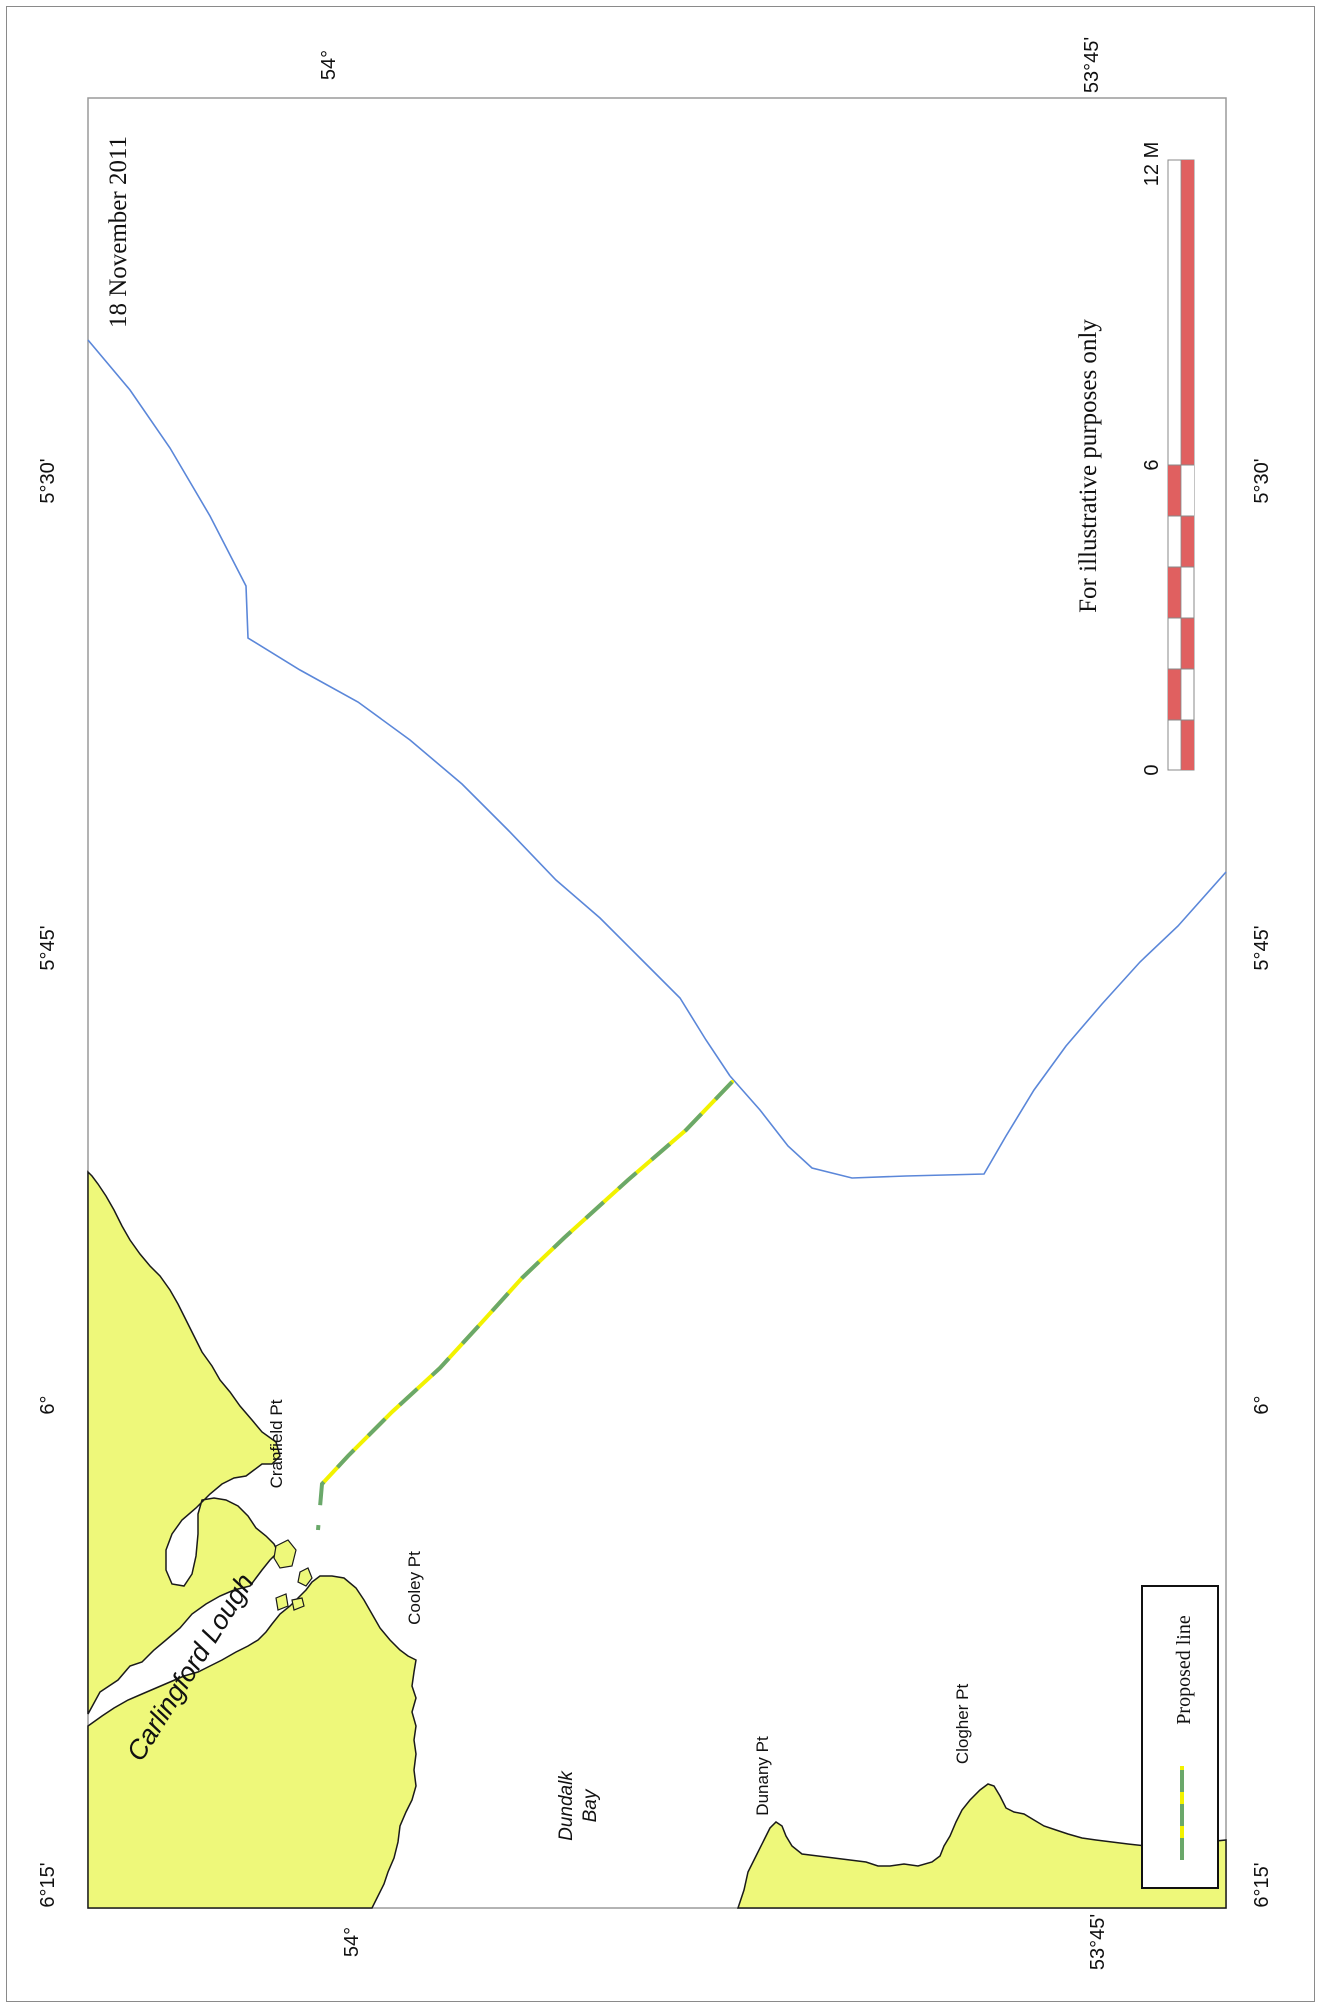 The width and height of the screenshot is (1323, 2010). Describe the element at coordinates (1181, 465) in the screenshot. I see `scale-bar` at that location.